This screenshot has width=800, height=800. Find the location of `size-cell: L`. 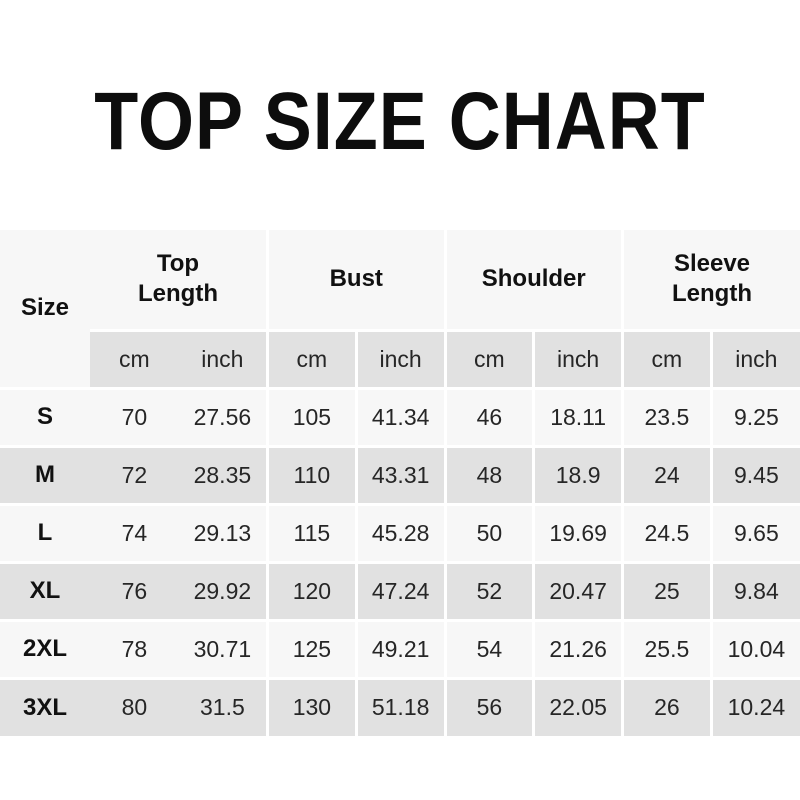

size-cell: L is located at coordinates (45, 532).